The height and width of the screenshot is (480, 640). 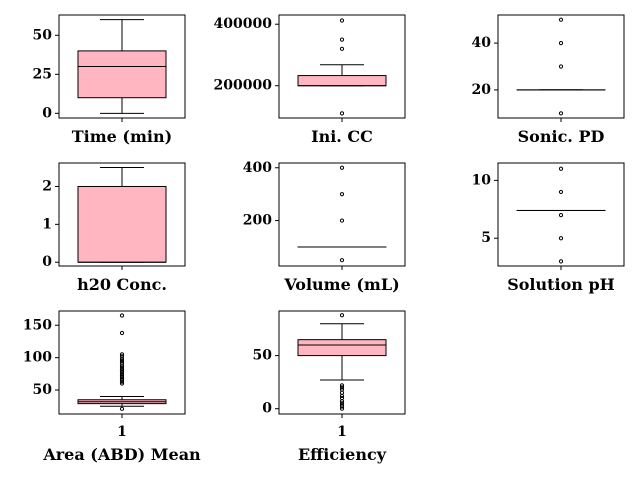 What do you see at coordinates (243, 24) in the screenshot?
I see `y-tick-label: 400000` at bounding box center [243, 24].